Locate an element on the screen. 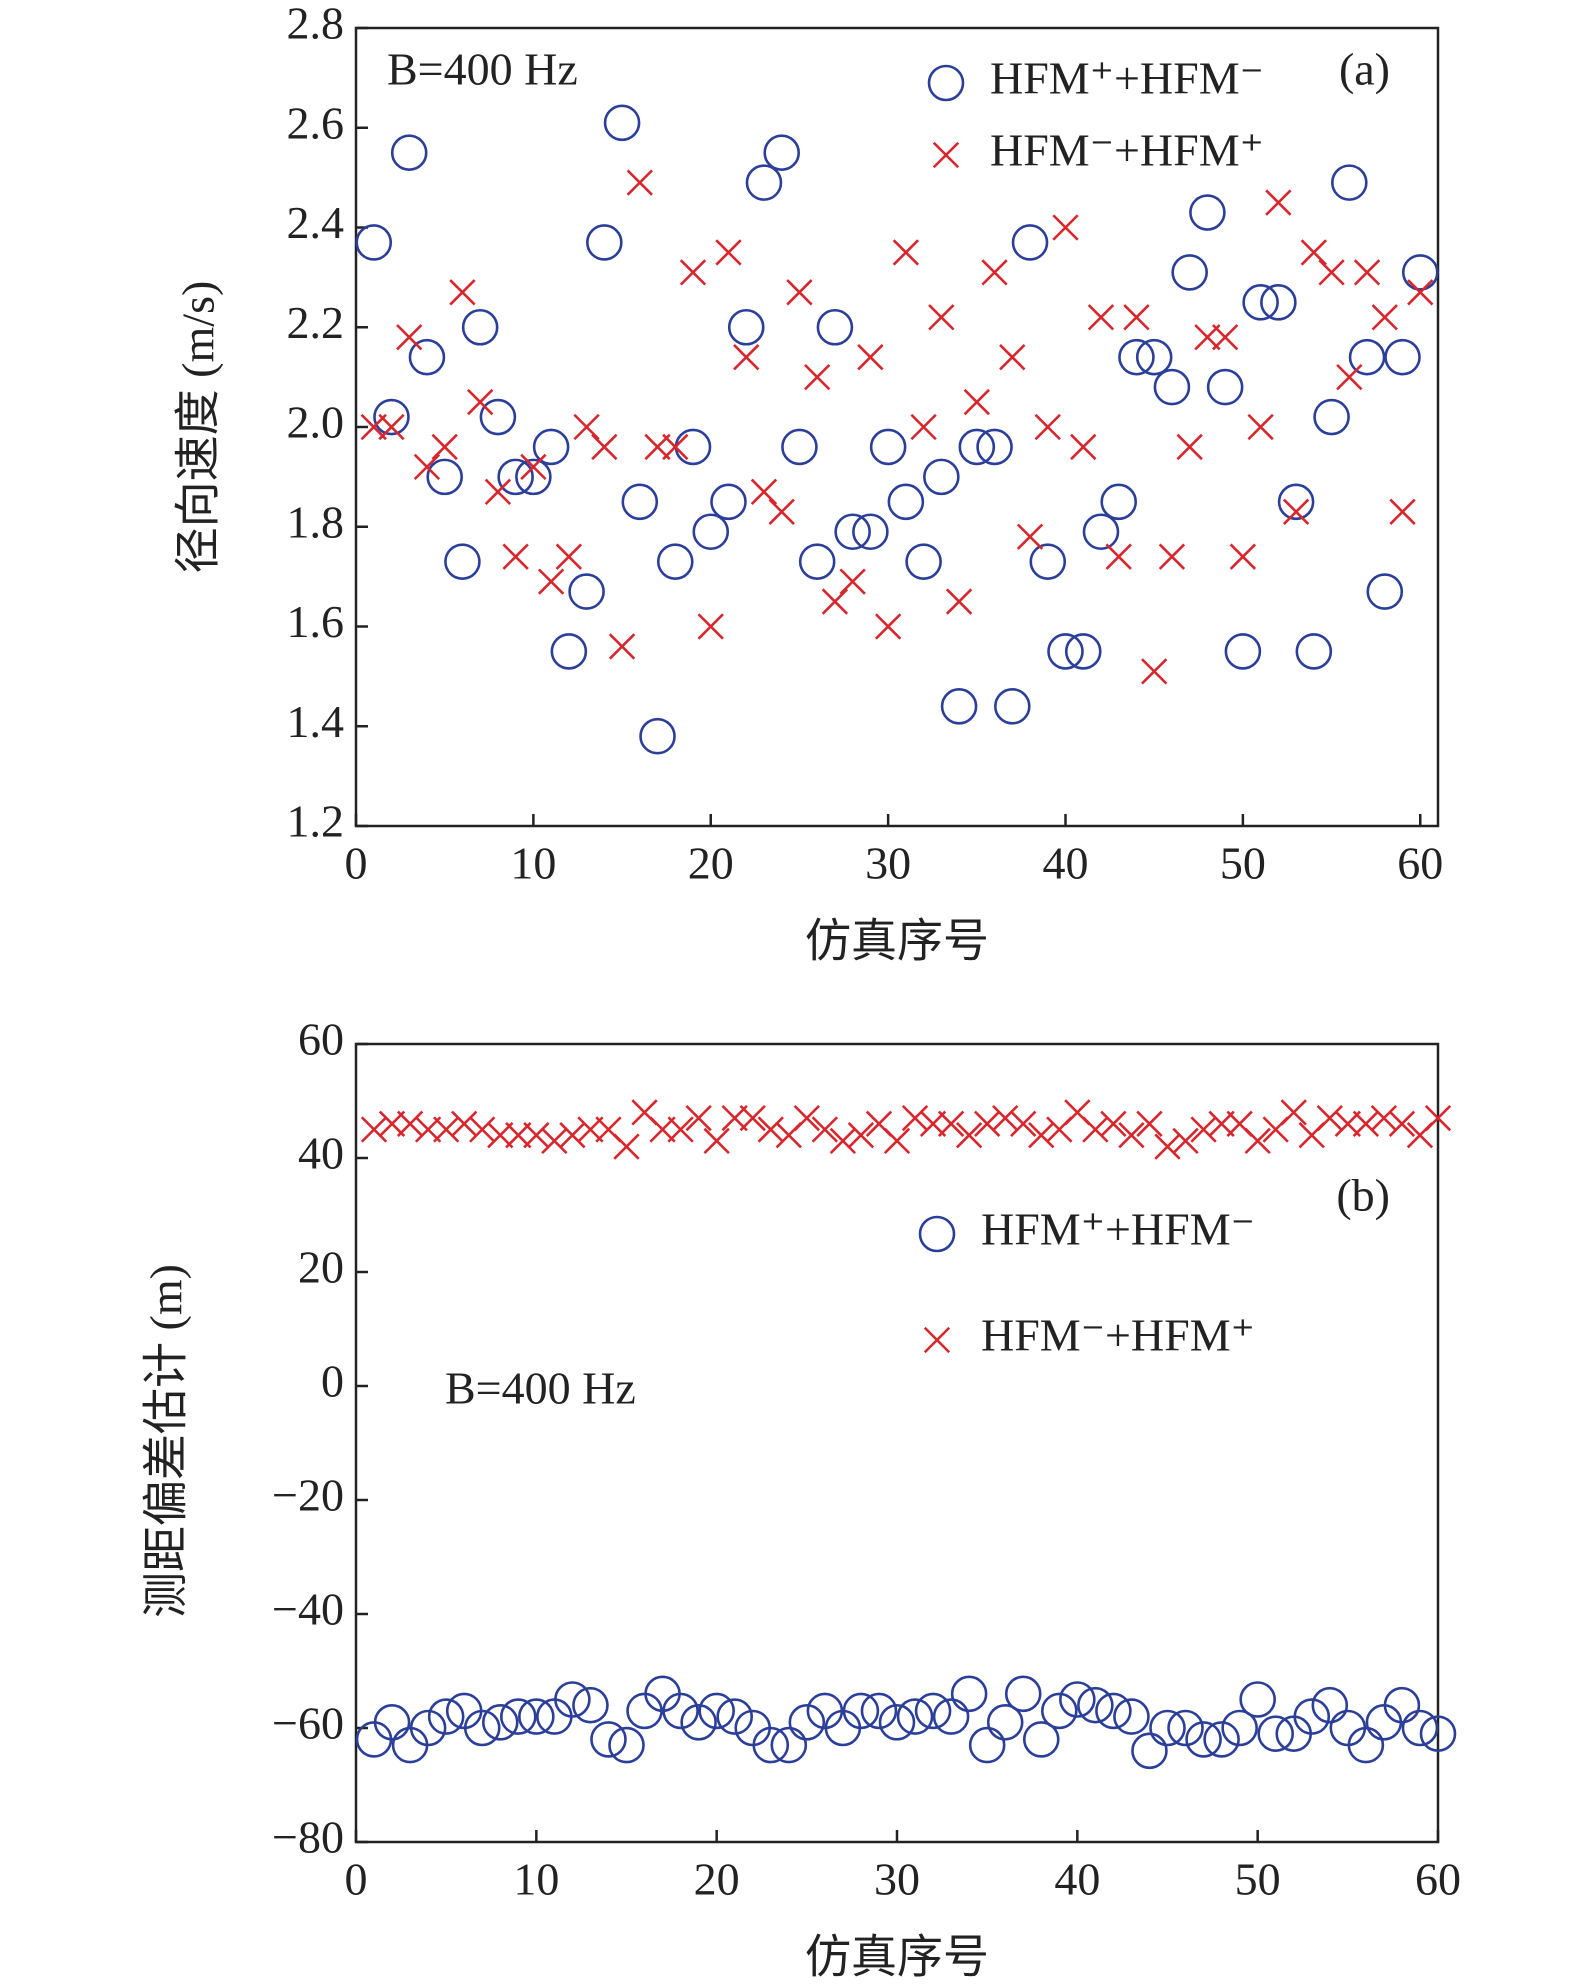 Image resolution: width=1575 pixels, height=1986 pixels. y-tick-label: 60 is located at coordinates (321, 1039).